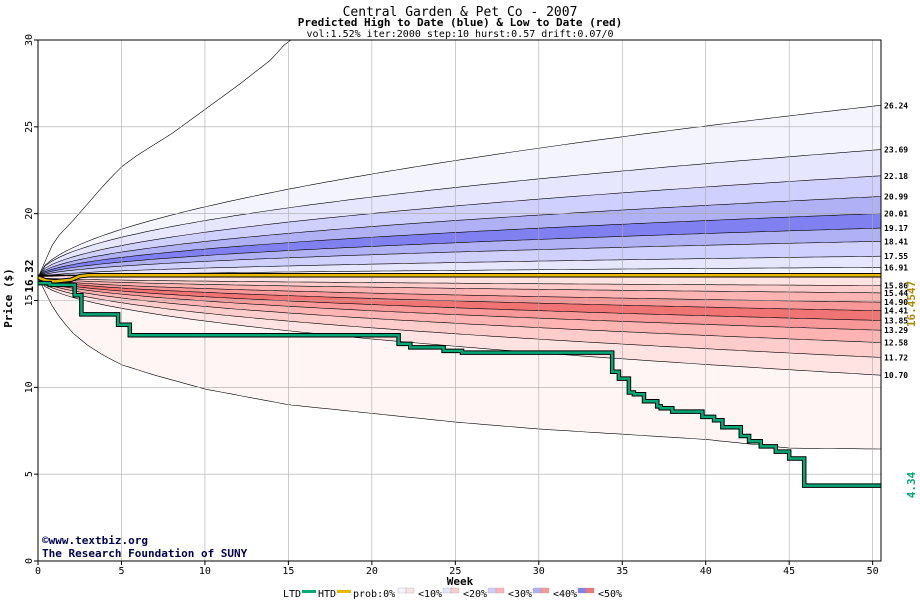 The height and width of the screenshot is (600, 920). What do you see at coordinates (896, 293) in the screenshot?
I see `right-label-10: 15.44` at bounding box center [896, 293].